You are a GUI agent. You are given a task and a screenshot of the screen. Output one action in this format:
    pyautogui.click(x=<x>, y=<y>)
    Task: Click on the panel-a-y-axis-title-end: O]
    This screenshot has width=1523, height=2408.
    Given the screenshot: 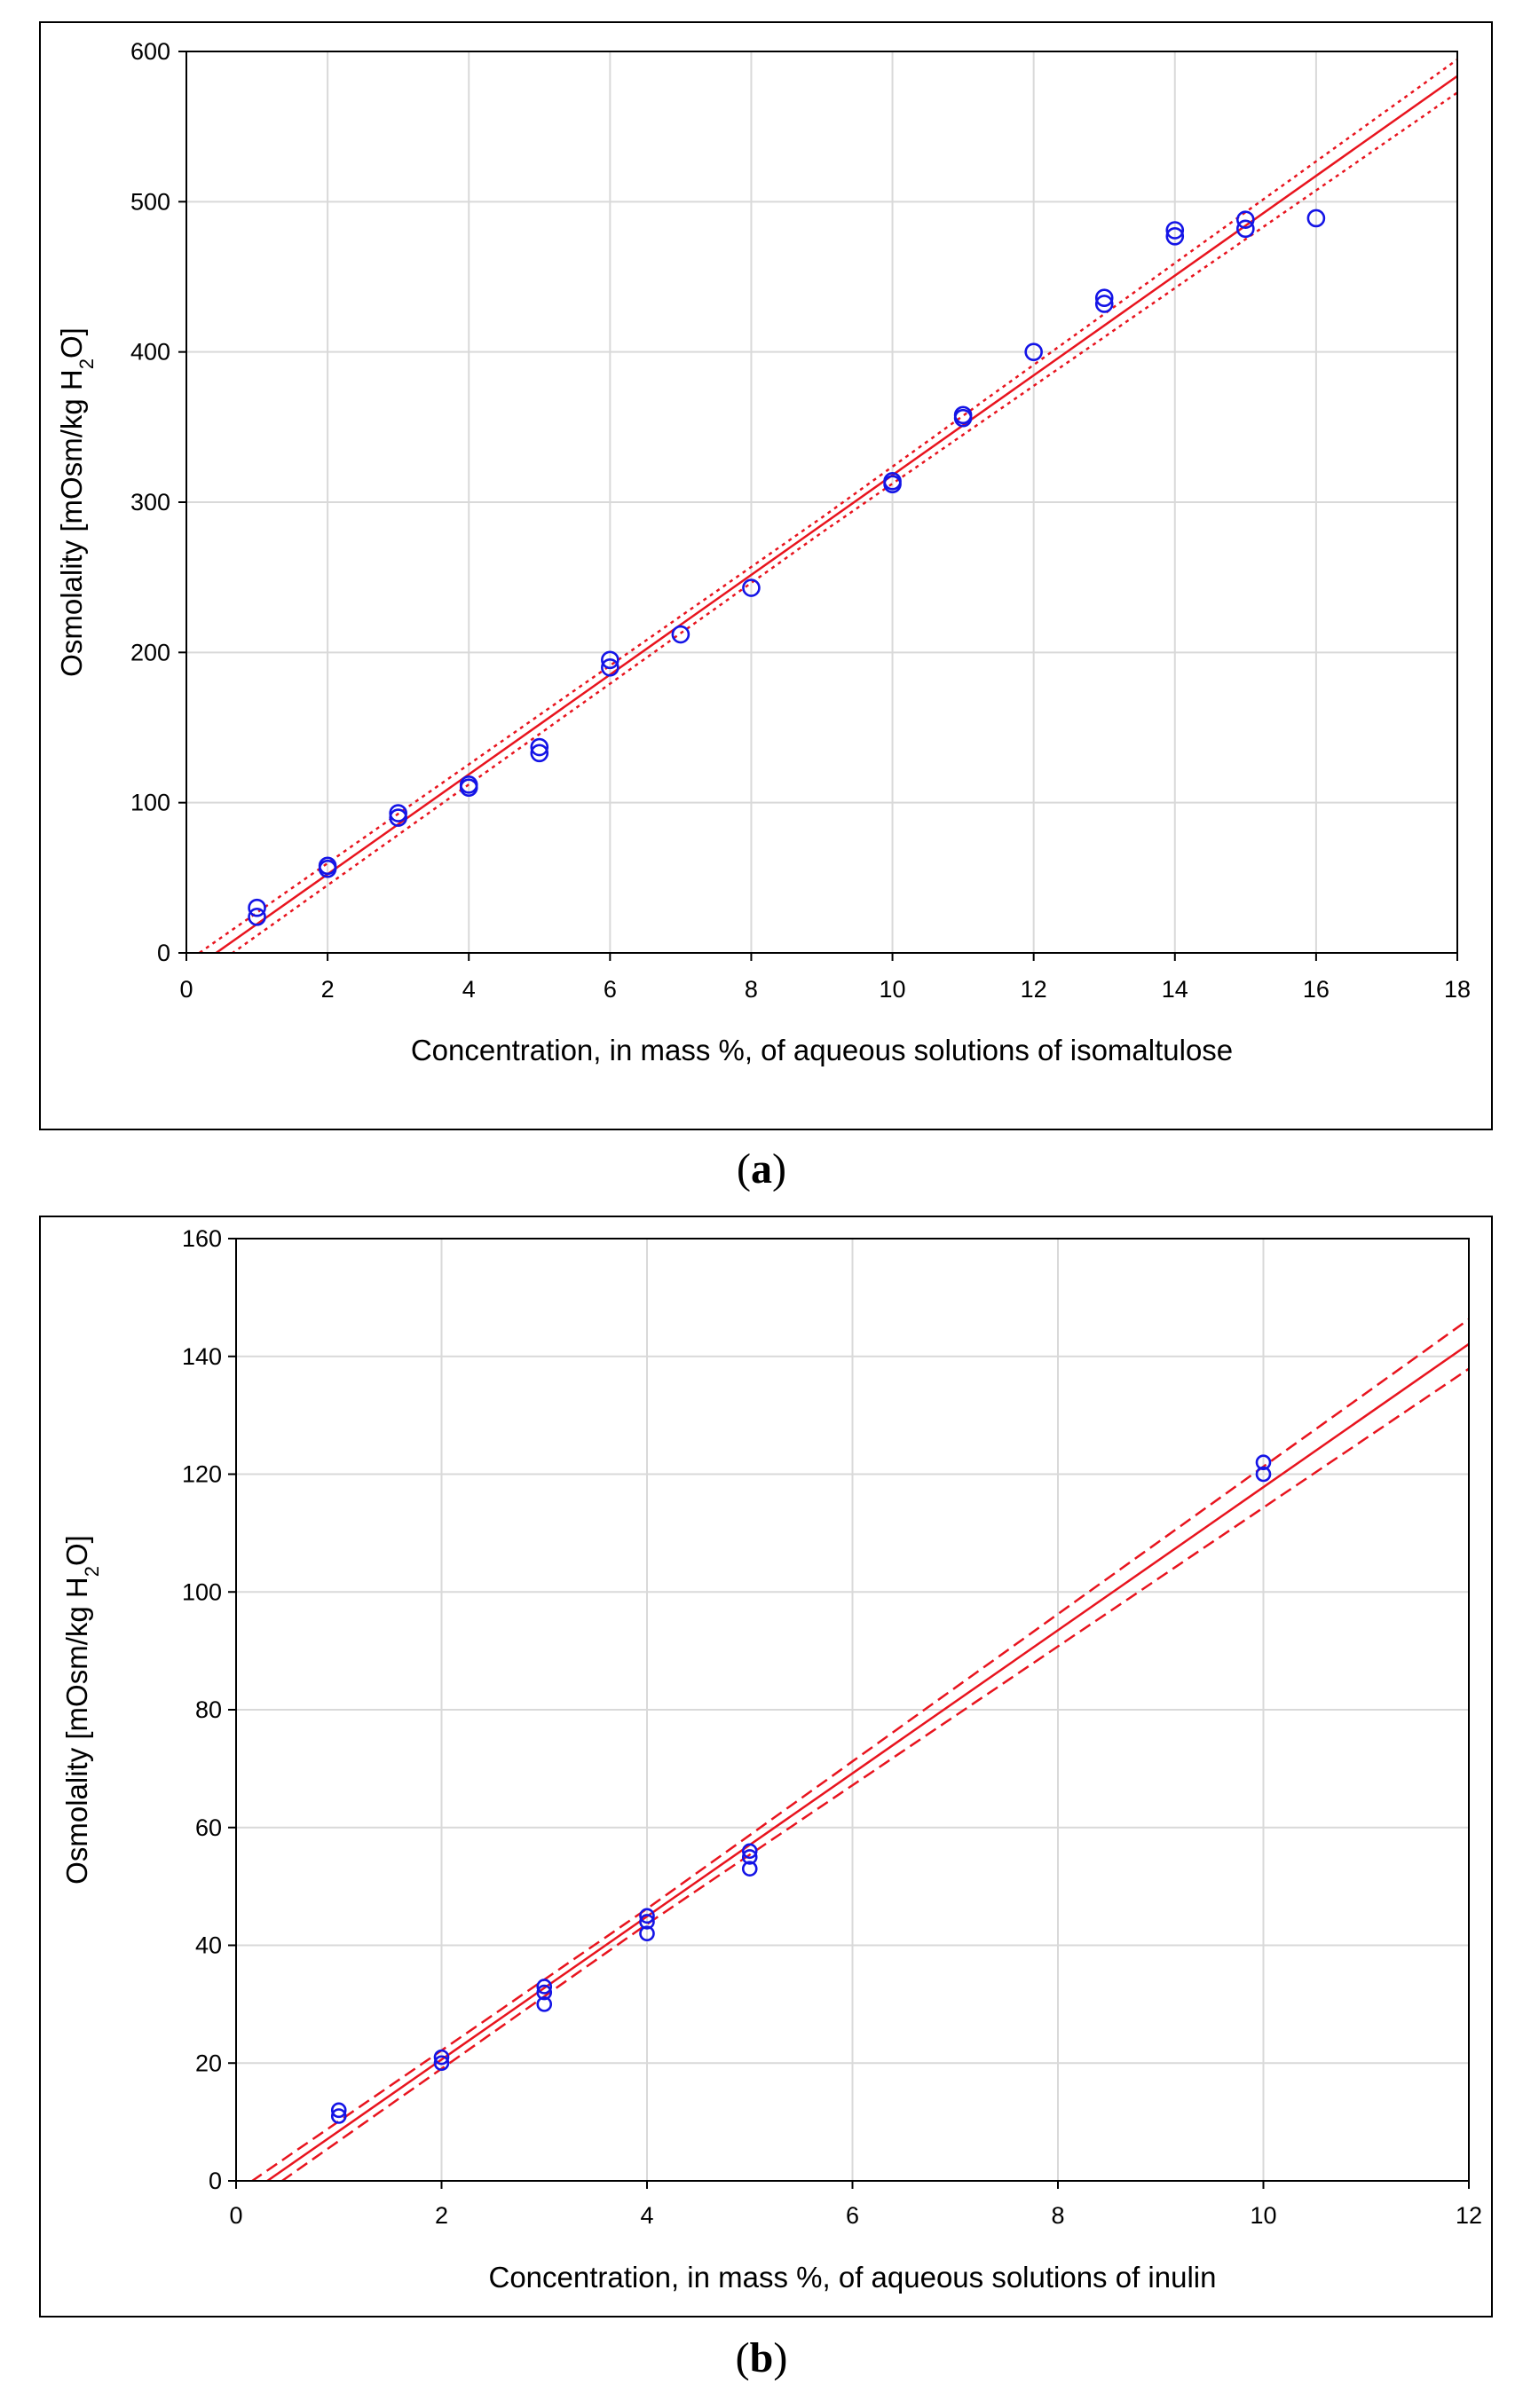 What is the action you would take?
    pyautogui.click(x=71, y=342)
    